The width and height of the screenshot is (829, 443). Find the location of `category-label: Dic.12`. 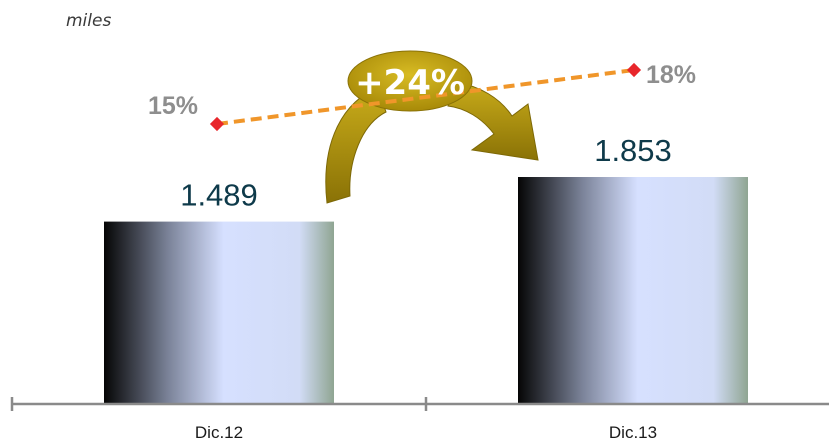

category-label: Dic.12 is located at coordinates (219, 432).